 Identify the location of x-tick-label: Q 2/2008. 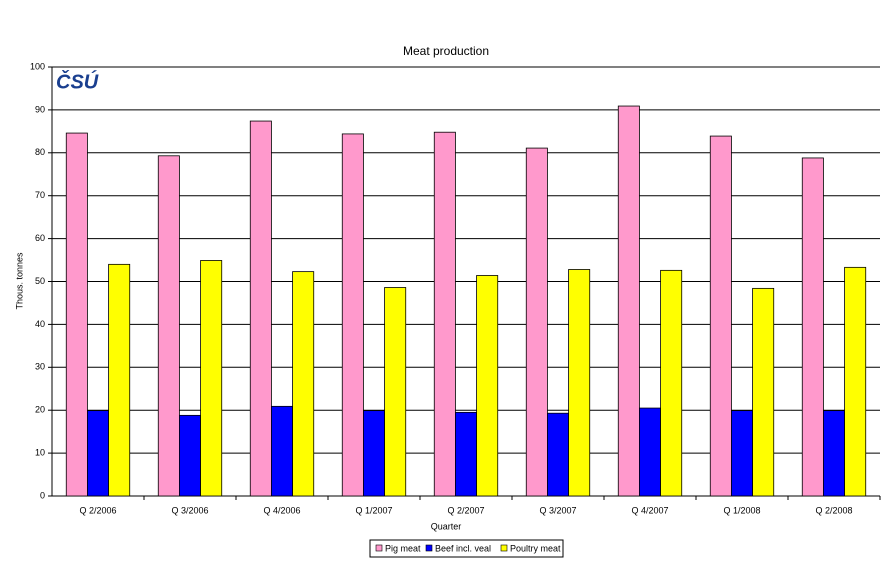
(833, 510).